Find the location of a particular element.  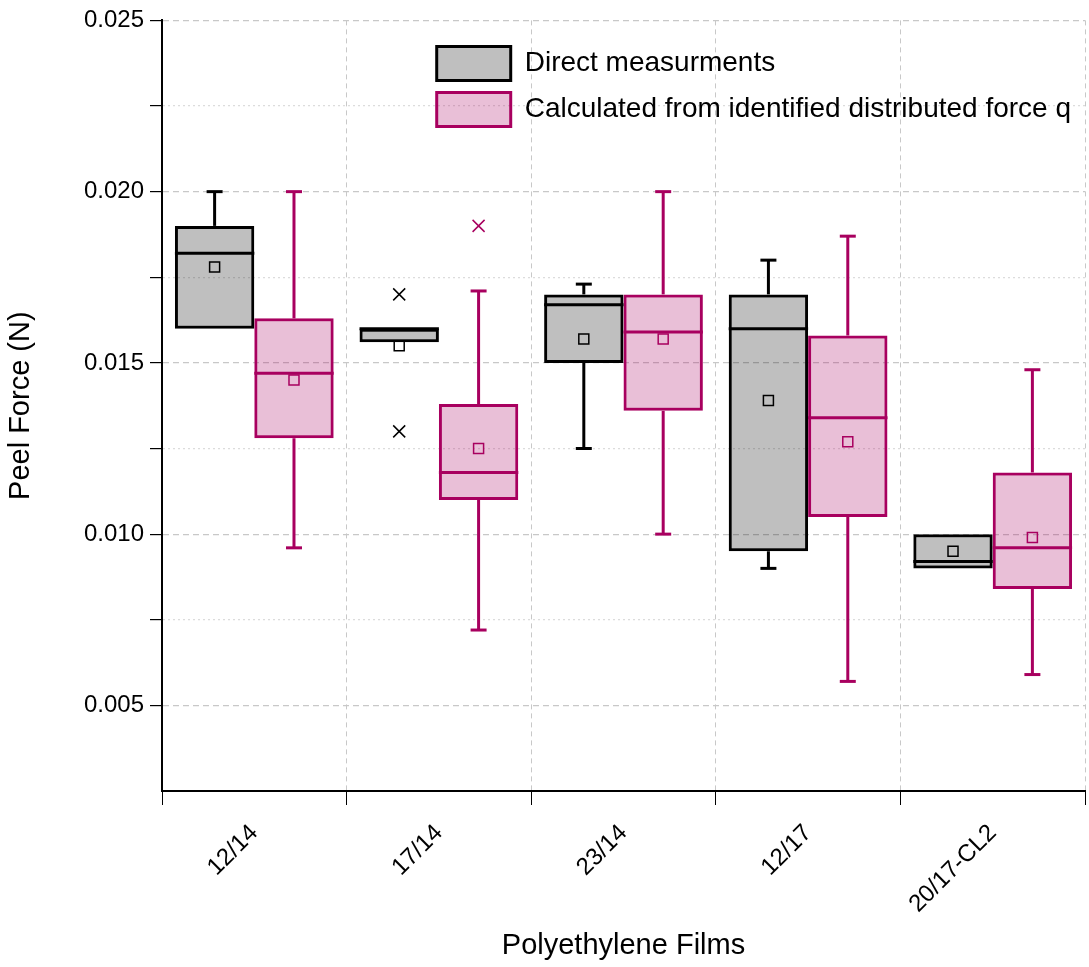

y-tick-label: 0.020 is located at coordinates (113, 190).